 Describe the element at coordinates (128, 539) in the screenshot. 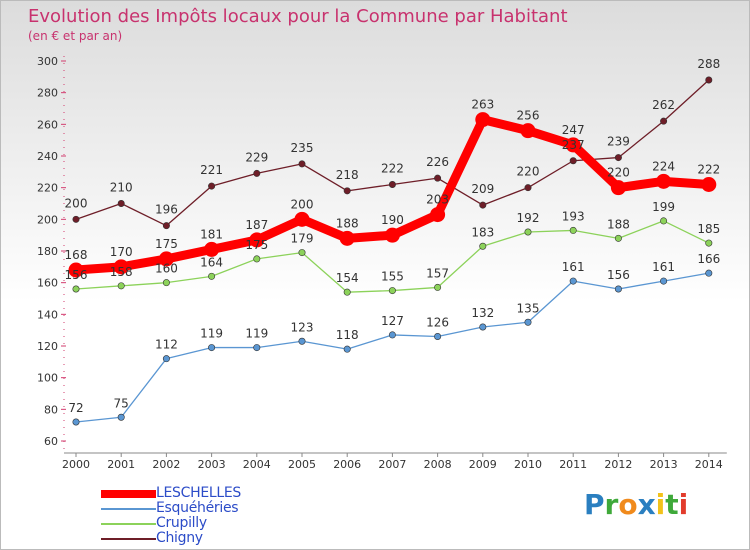

I see `legend-swatch-chigny` at that location.